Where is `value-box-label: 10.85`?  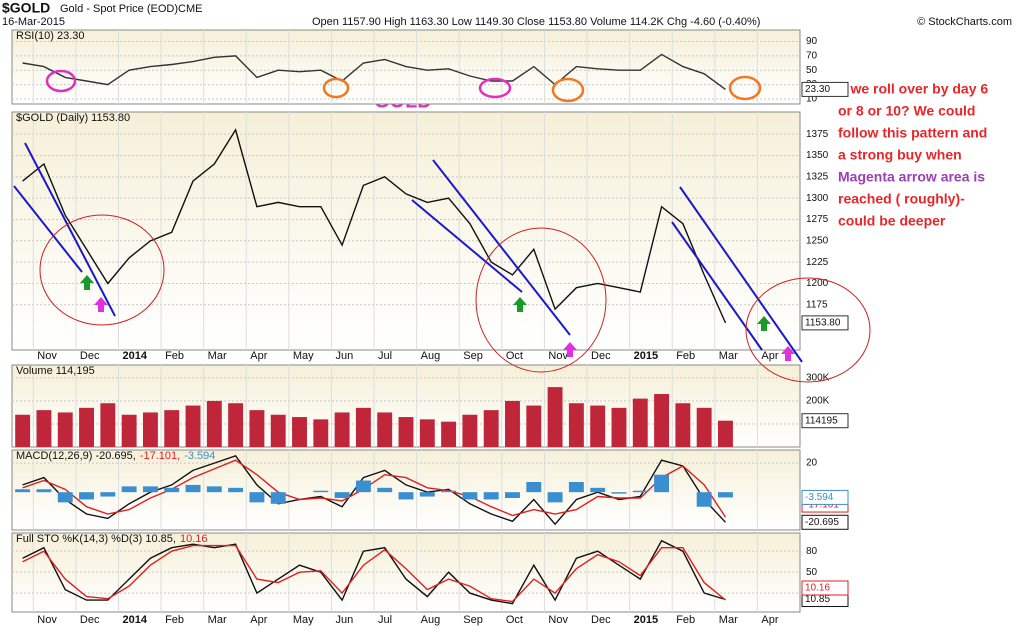 value-box-label: 10.85 is located at coordinates (817, 599).